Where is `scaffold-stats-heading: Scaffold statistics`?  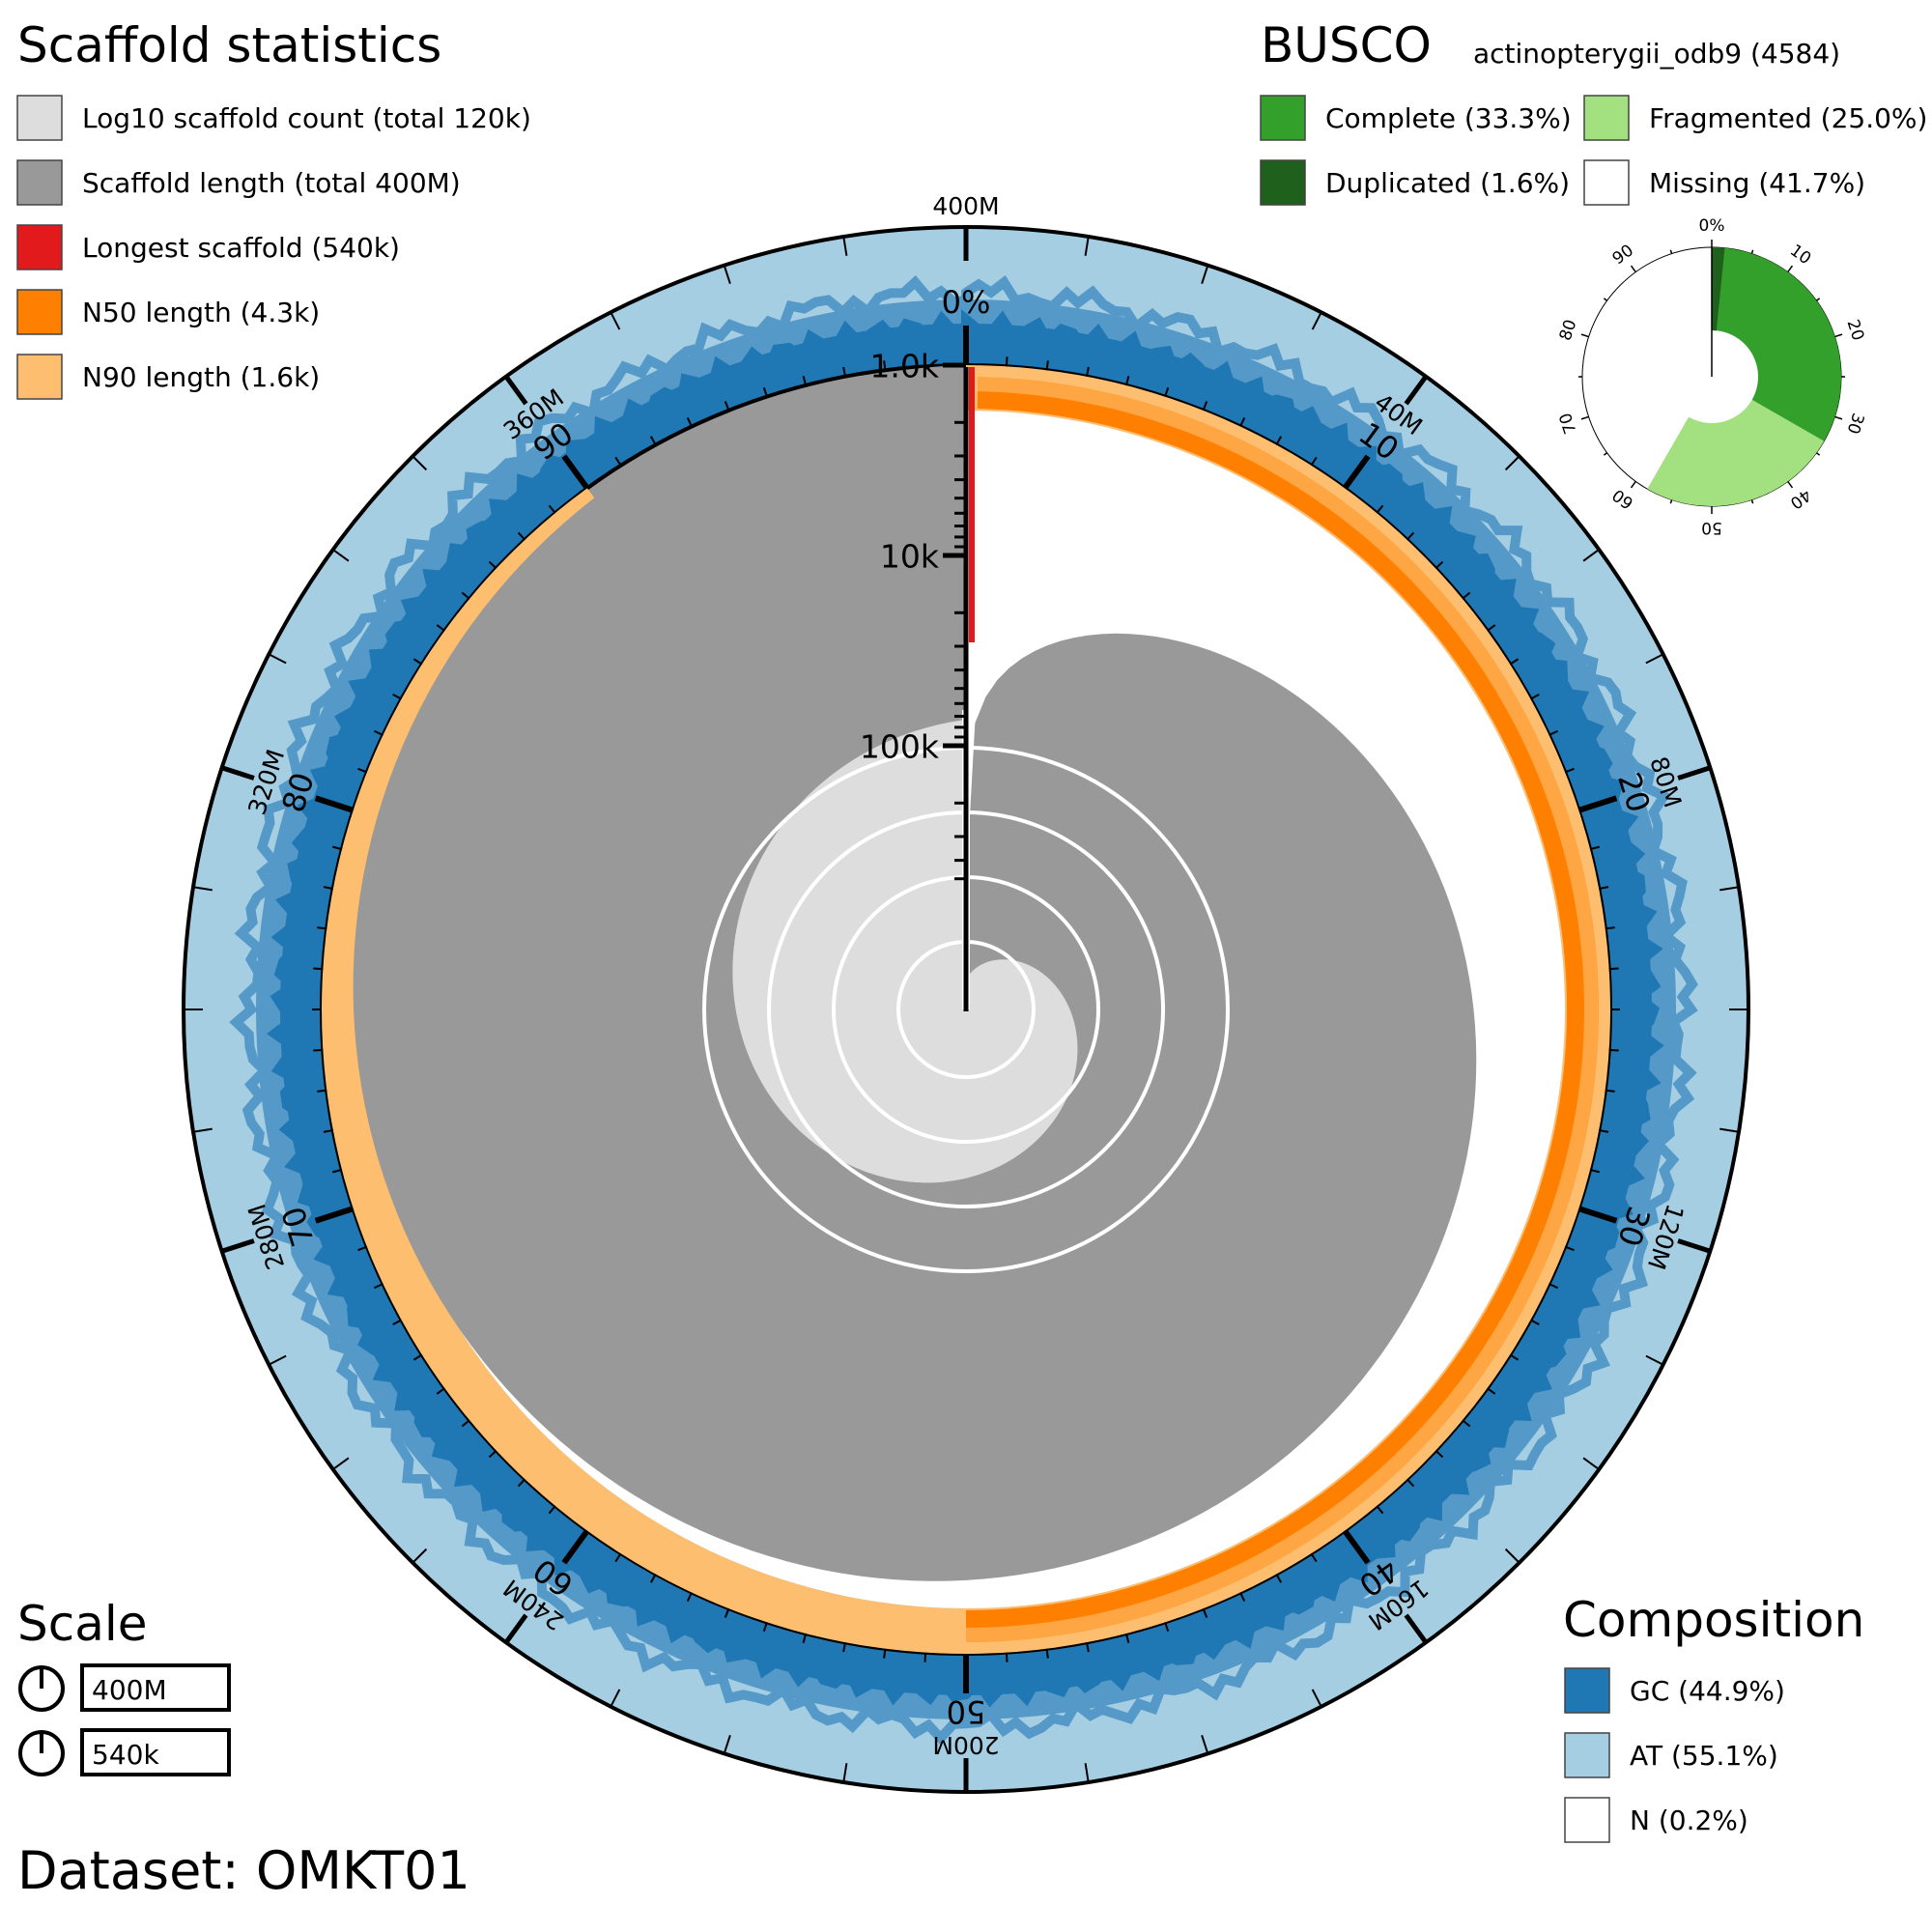
scaffold-stats-heading: Scaffold statistics is located at coordinates (229, 45).